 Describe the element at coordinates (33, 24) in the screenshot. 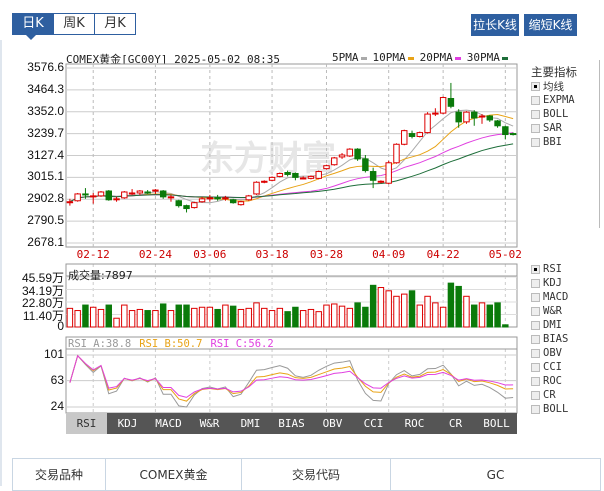

I see `tab-daily-k: 日K` at that location.